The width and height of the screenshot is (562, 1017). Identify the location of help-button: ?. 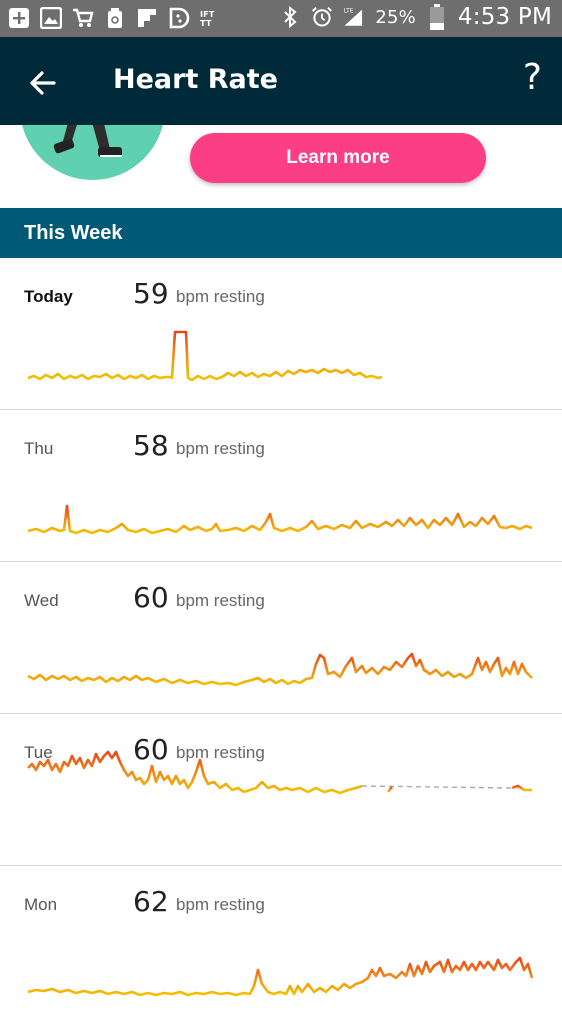
(532, 77).